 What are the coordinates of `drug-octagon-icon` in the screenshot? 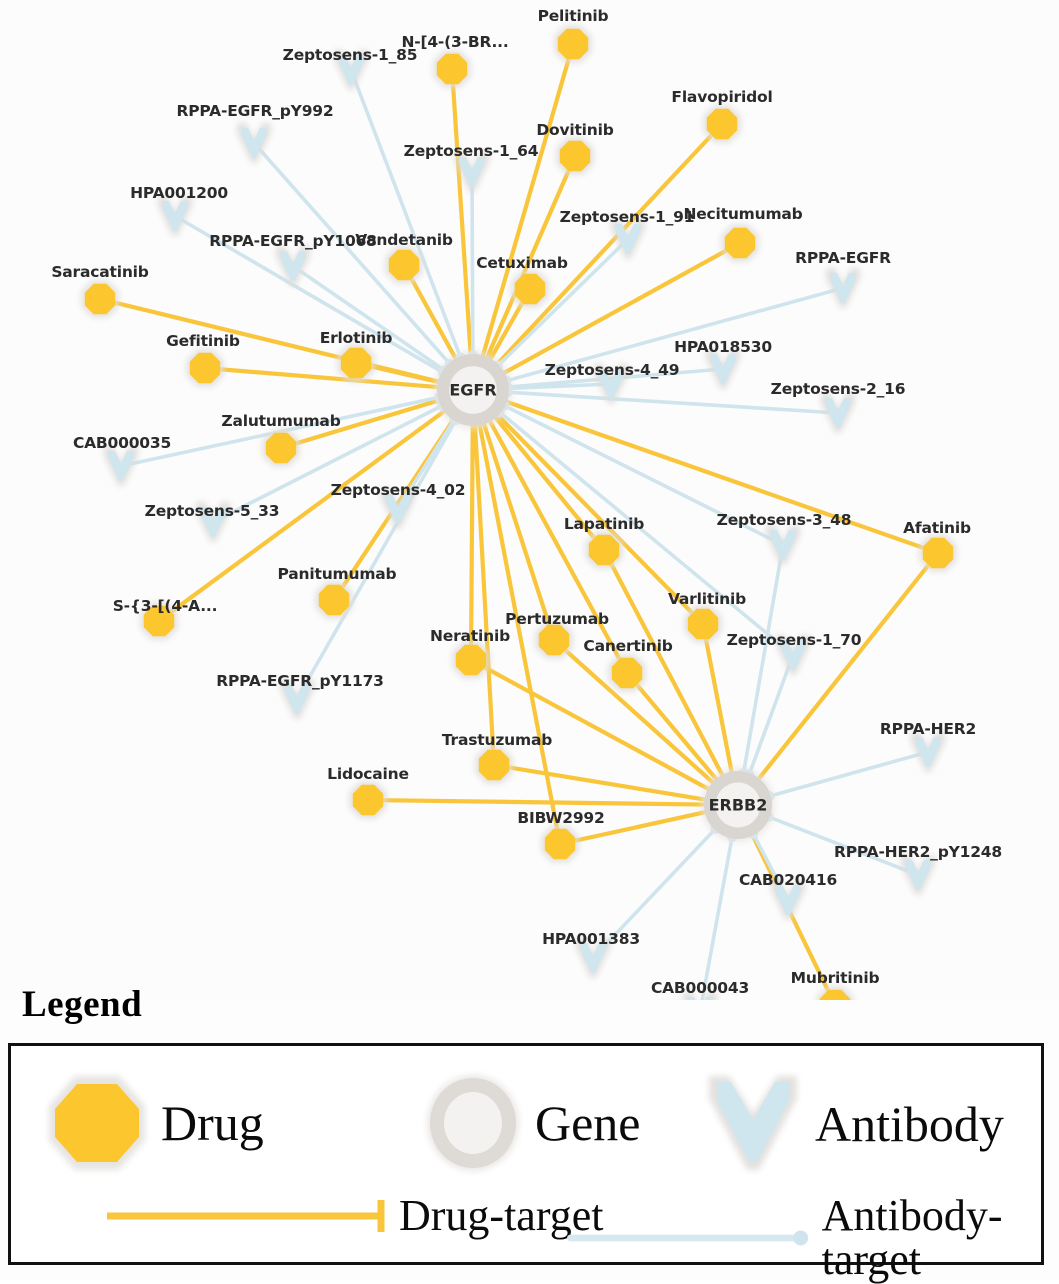 It's located at (604, 550).